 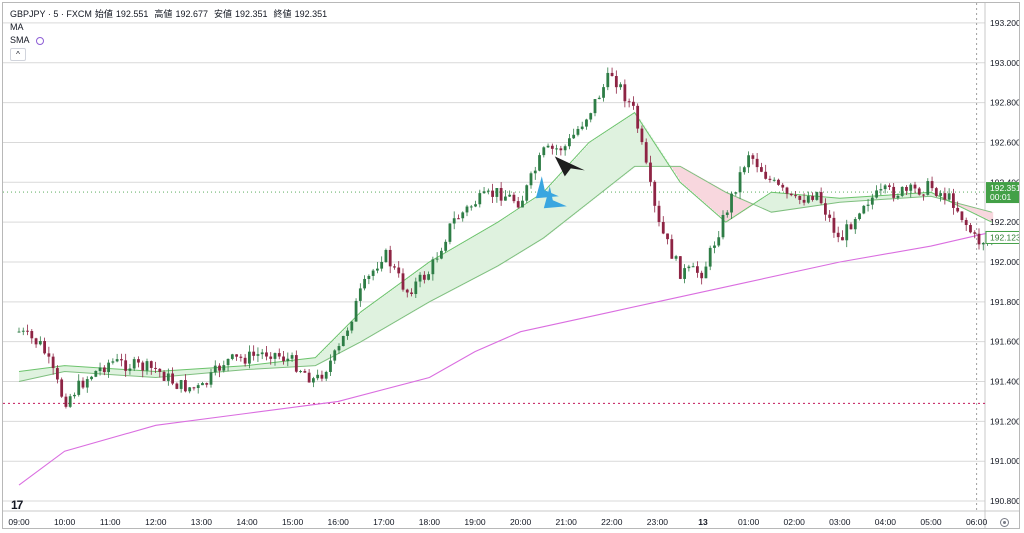 I want to click on indicator-ma: MA, so click(x=170, y=27).